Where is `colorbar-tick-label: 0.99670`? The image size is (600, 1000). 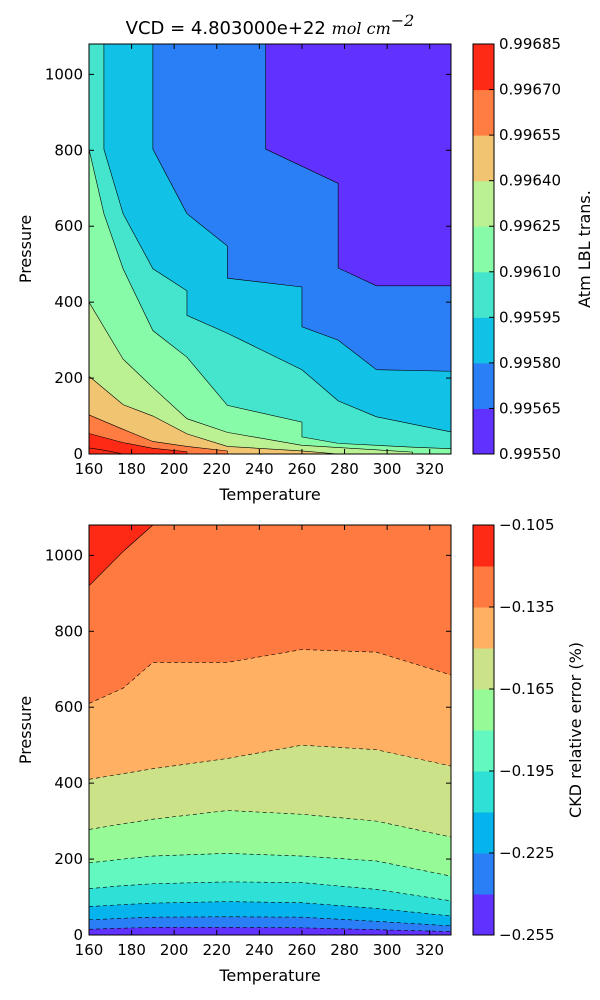
colorbar-tick-label: 0.99670 is located at coordinates (530, 90).